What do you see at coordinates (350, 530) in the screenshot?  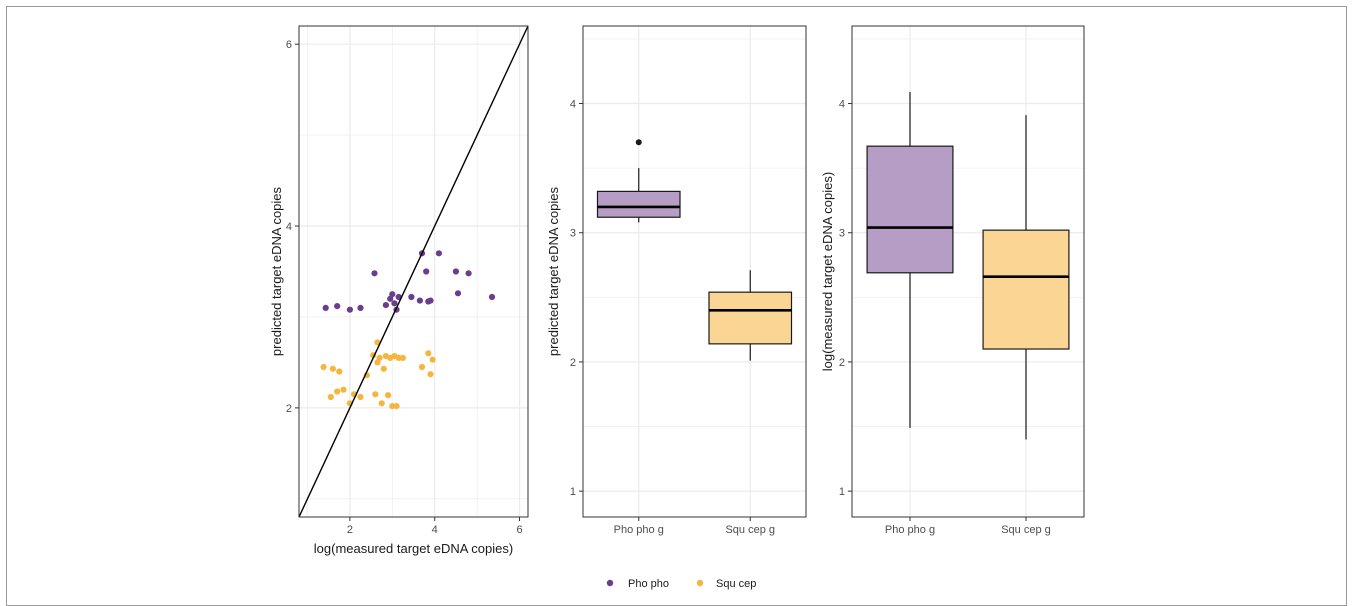 I see `x-tick-label: 2` at bounding box center [350, 530].